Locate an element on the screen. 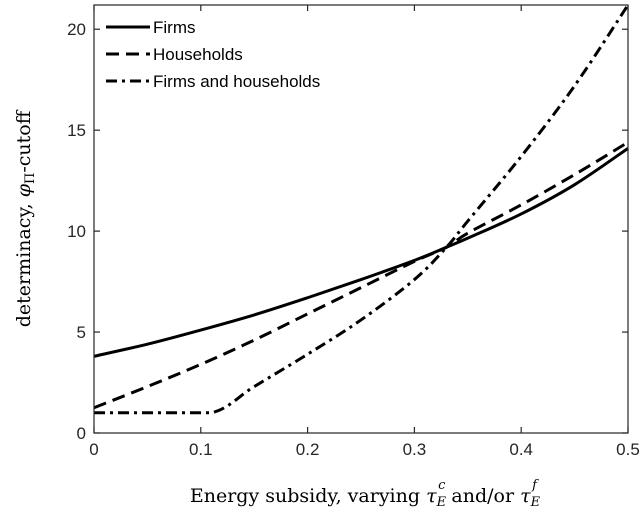 The image size is (643, 520). y-tick-label-3: 15 is located at coordinates (76, 130).